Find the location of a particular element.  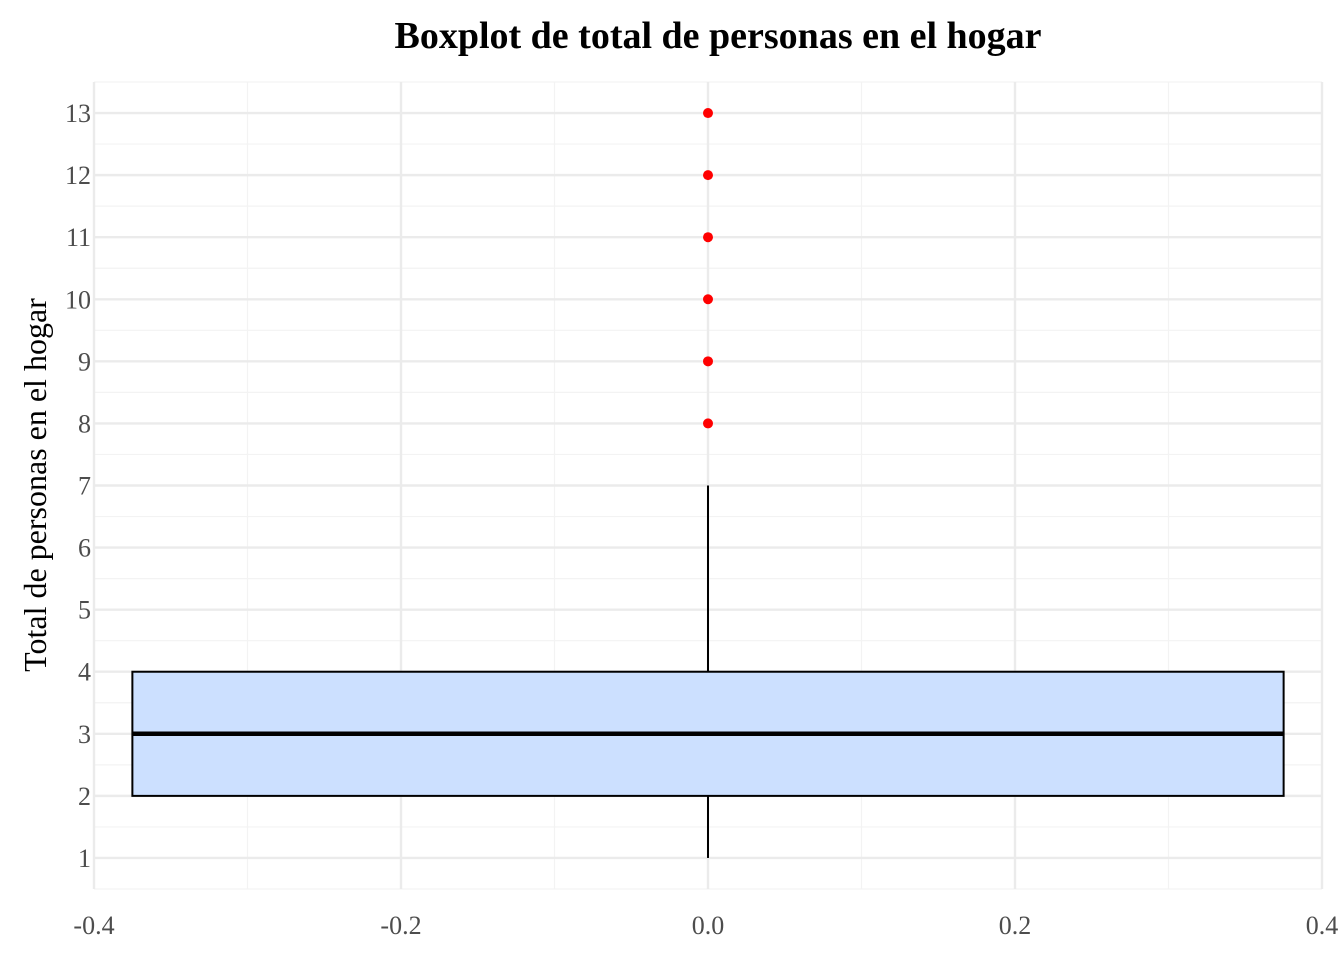

outliers is located at coordinates (708, 268).